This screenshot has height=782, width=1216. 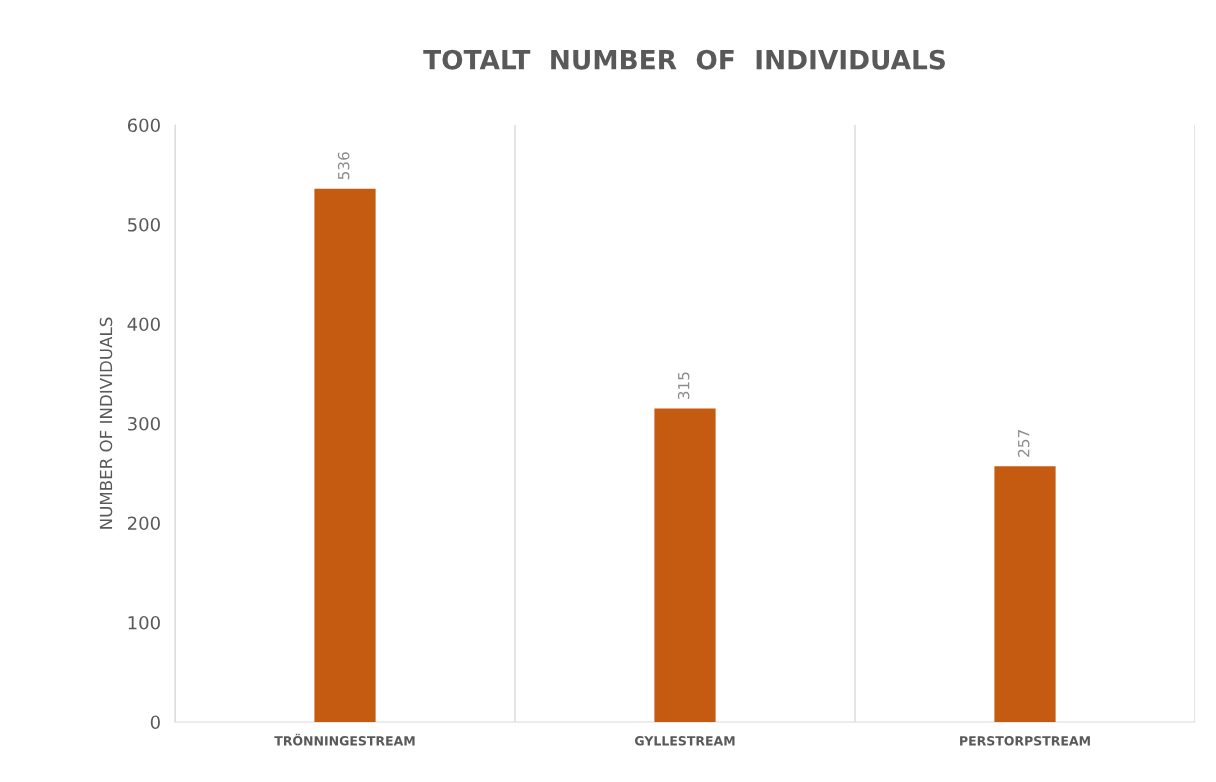 What do you see at coordinates (144, 224) in the screenshot?
I see `y-tick-label: 500` at bounding box center [144, 224].